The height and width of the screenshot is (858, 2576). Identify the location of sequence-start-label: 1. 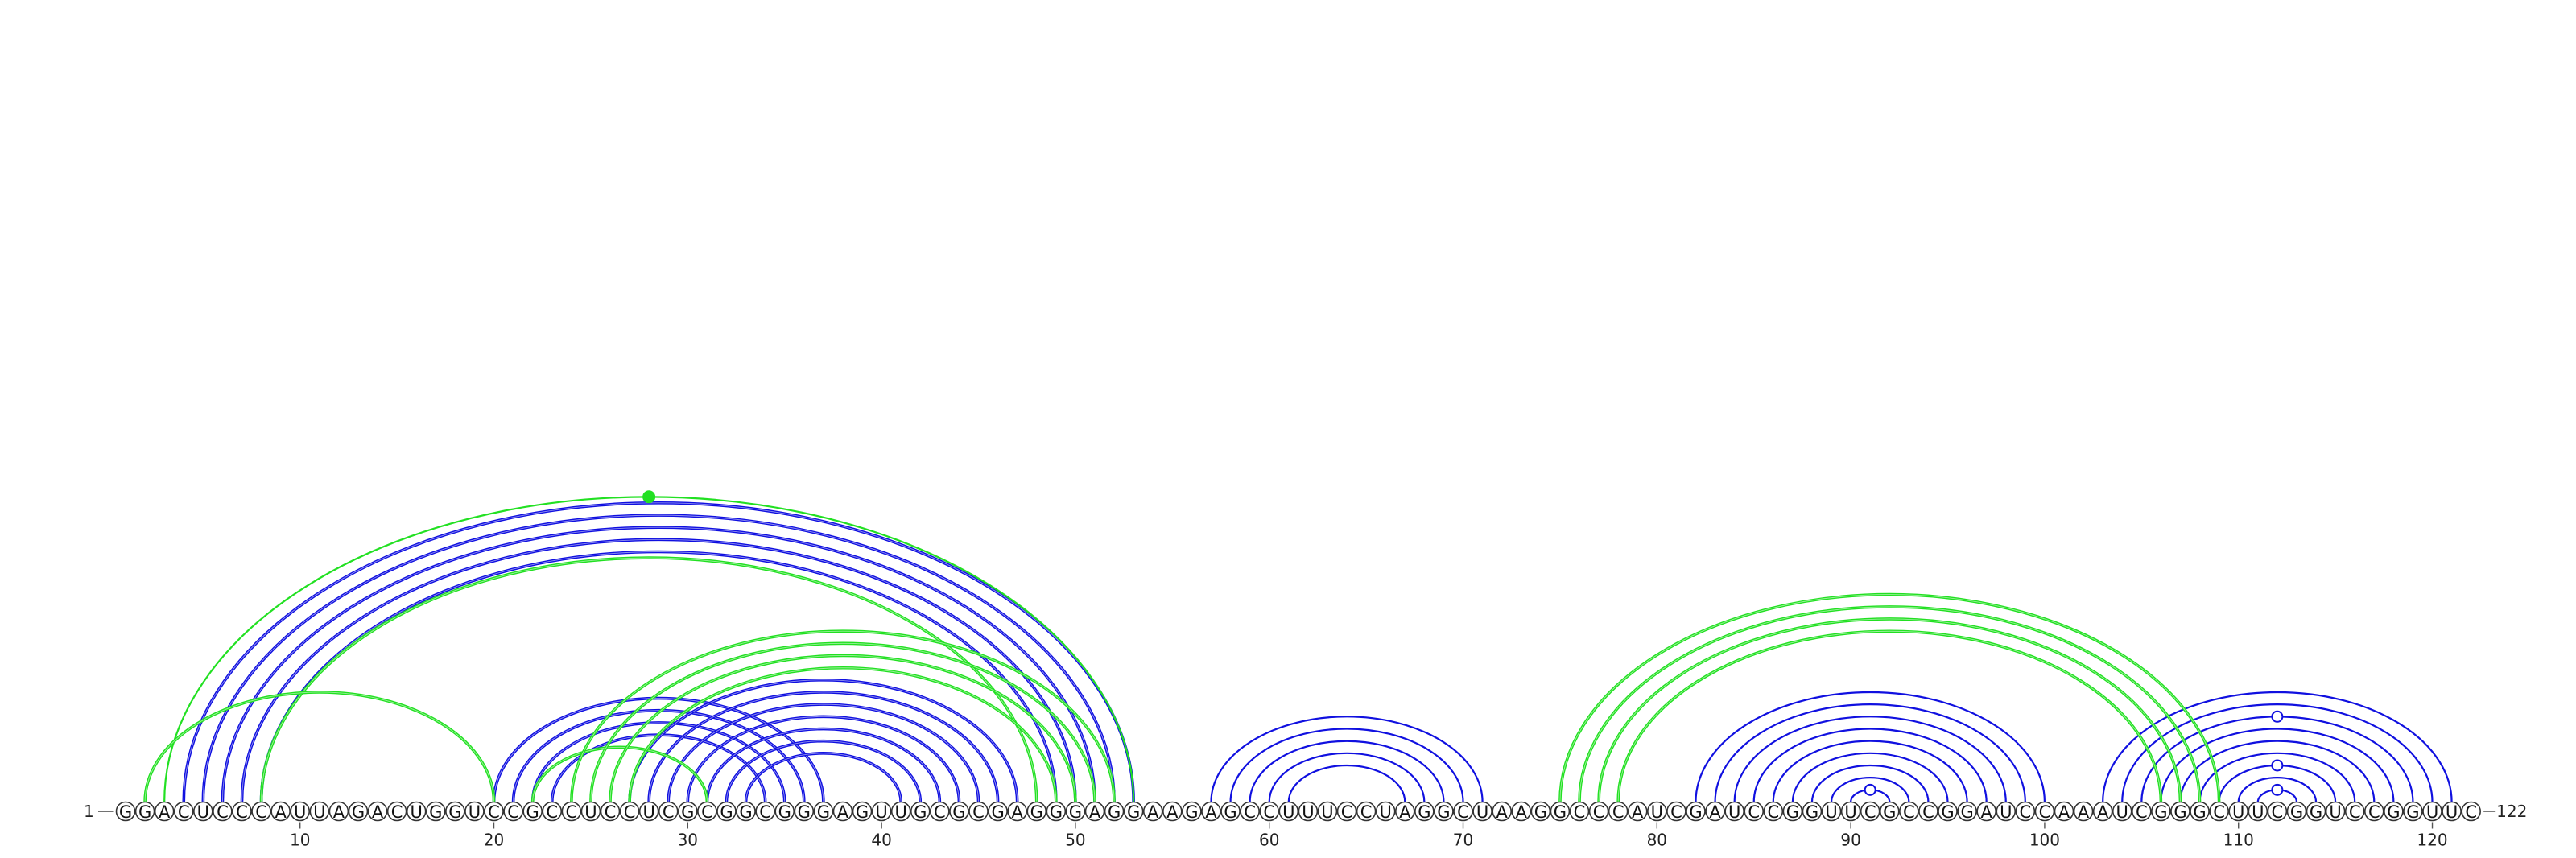
(89, 812).